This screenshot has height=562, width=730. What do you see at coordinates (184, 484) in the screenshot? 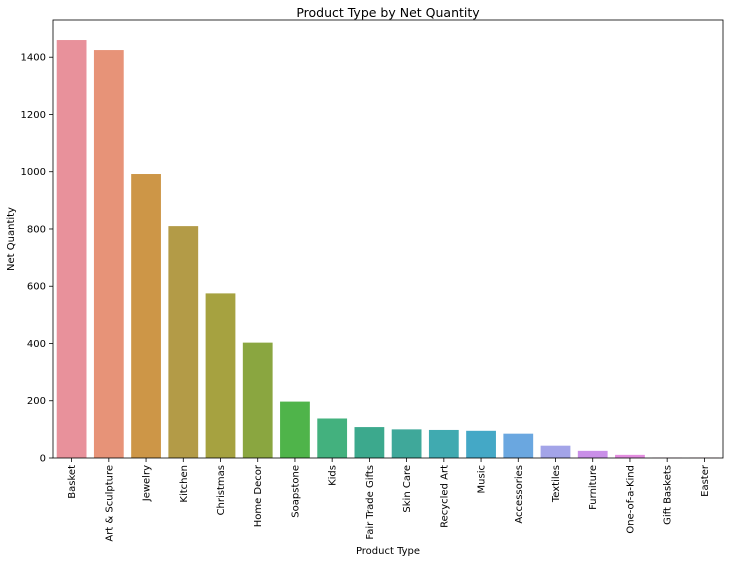
I see `x-tick-label: Kitchen` at bounding box center [184, 484].